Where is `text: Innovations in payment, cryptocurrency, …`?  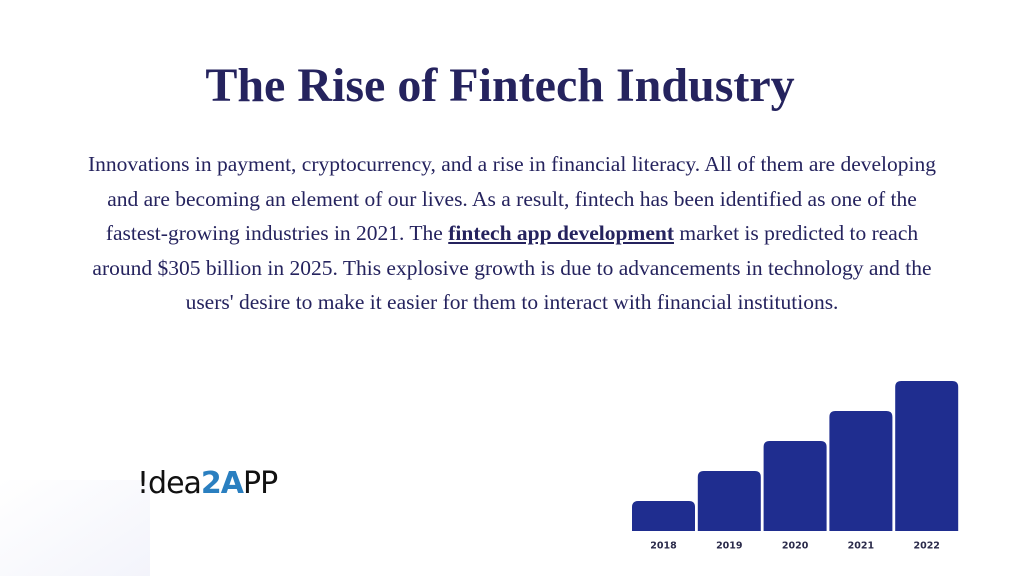
text: Innovations in payment, cryptocurrency, … is located at coordinates (512, 199).